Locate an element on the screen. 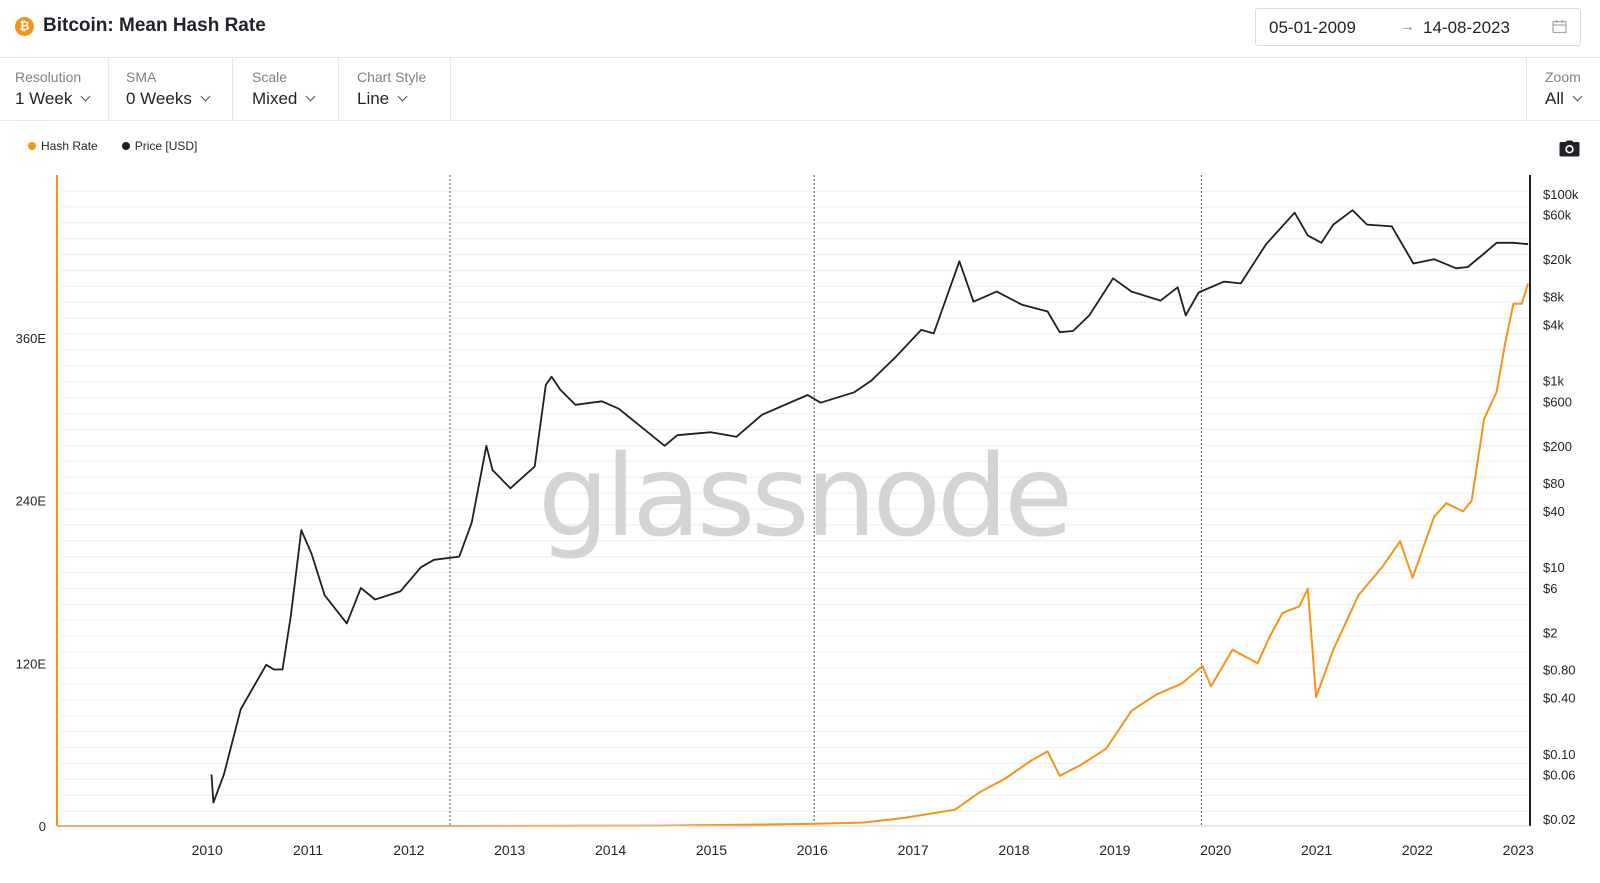 The height and width of the screenshot is (883, 1600). bitcoin-icon: ₿ is located at coordinates (24, 26).